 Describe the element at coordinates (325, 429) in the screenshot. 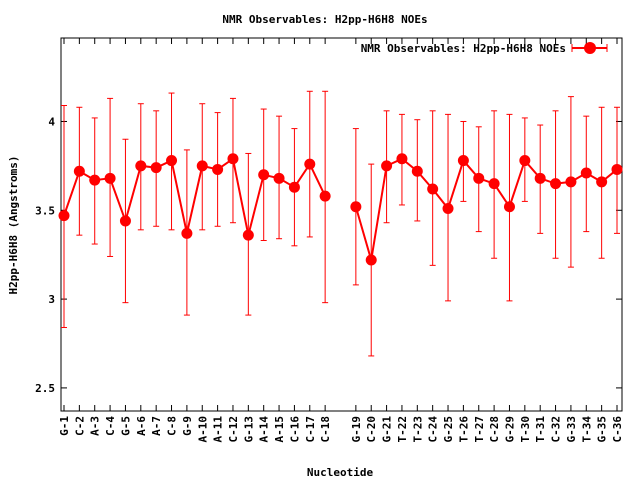

I see `x-tick-label: C-18` at that location.